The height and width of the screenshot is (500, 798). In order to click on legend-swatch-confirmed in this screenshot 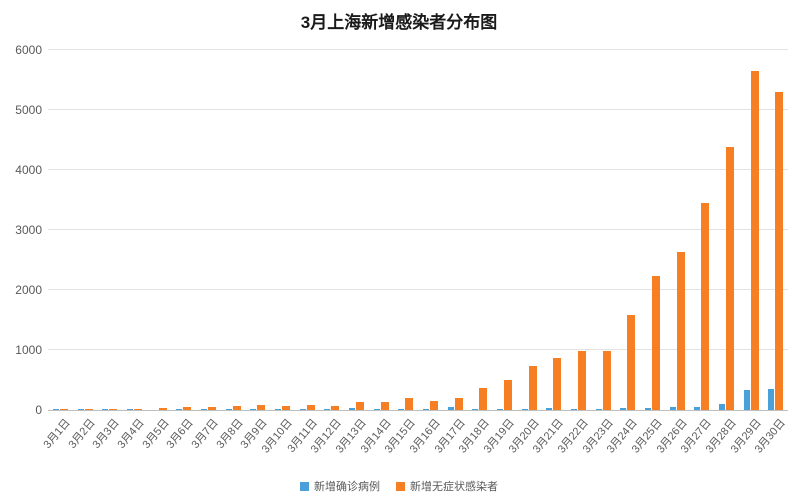, I will do `click(304, 486)`.